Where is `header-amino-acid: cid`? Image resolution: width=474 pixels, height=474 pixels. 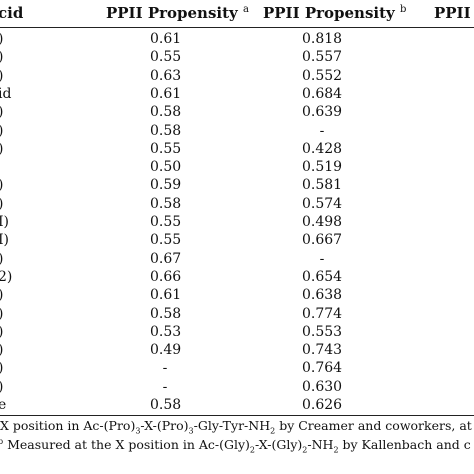
header-amino-acid: cid is located at coordinates (12, 13).